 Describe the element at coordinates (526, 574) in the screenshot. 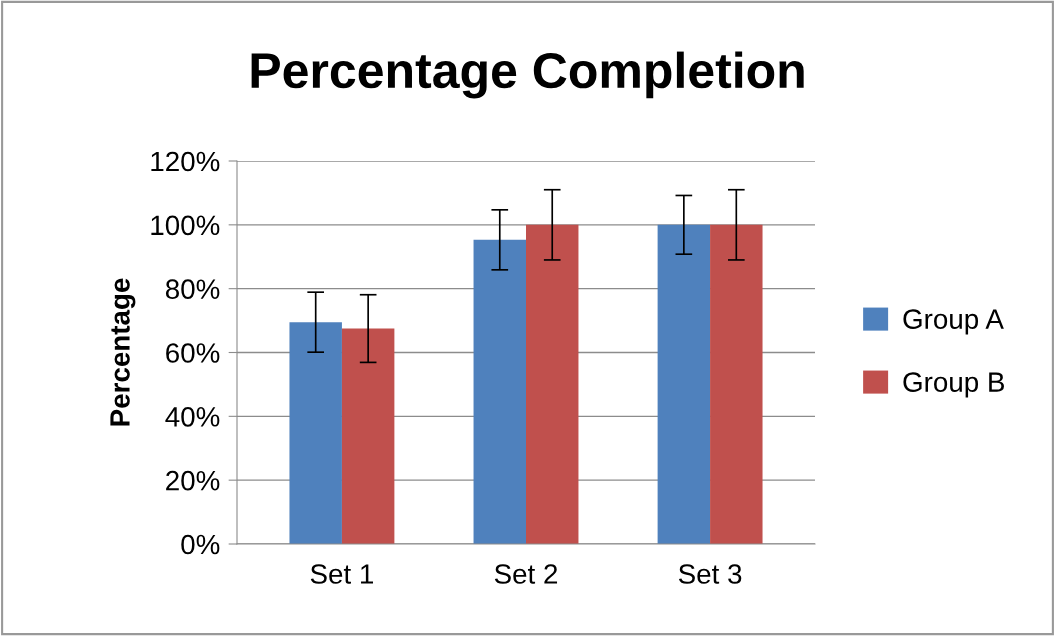

I see `x-tick-label: Set 2` at that location.